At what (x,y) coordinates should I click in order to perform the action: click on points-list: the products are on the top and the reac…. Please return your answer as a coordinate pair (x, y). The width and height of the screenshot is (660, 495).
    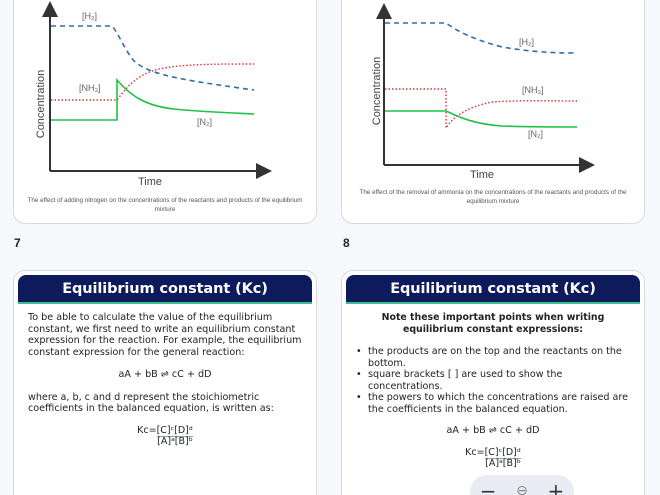
    Looking at the image, I should click on (493, 380).